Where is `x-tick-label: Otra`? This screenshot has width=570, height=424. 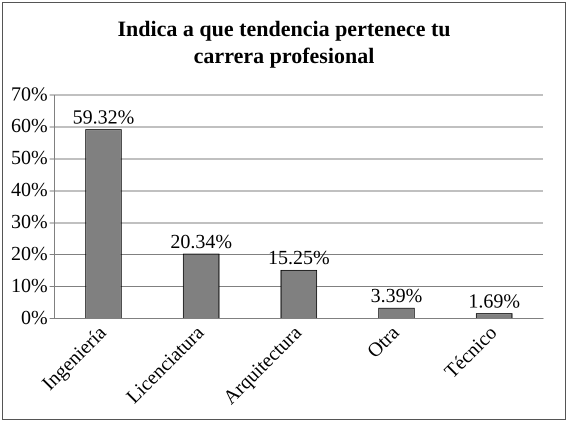
x-tick-label: Otra is located at coordinates (383, 342).